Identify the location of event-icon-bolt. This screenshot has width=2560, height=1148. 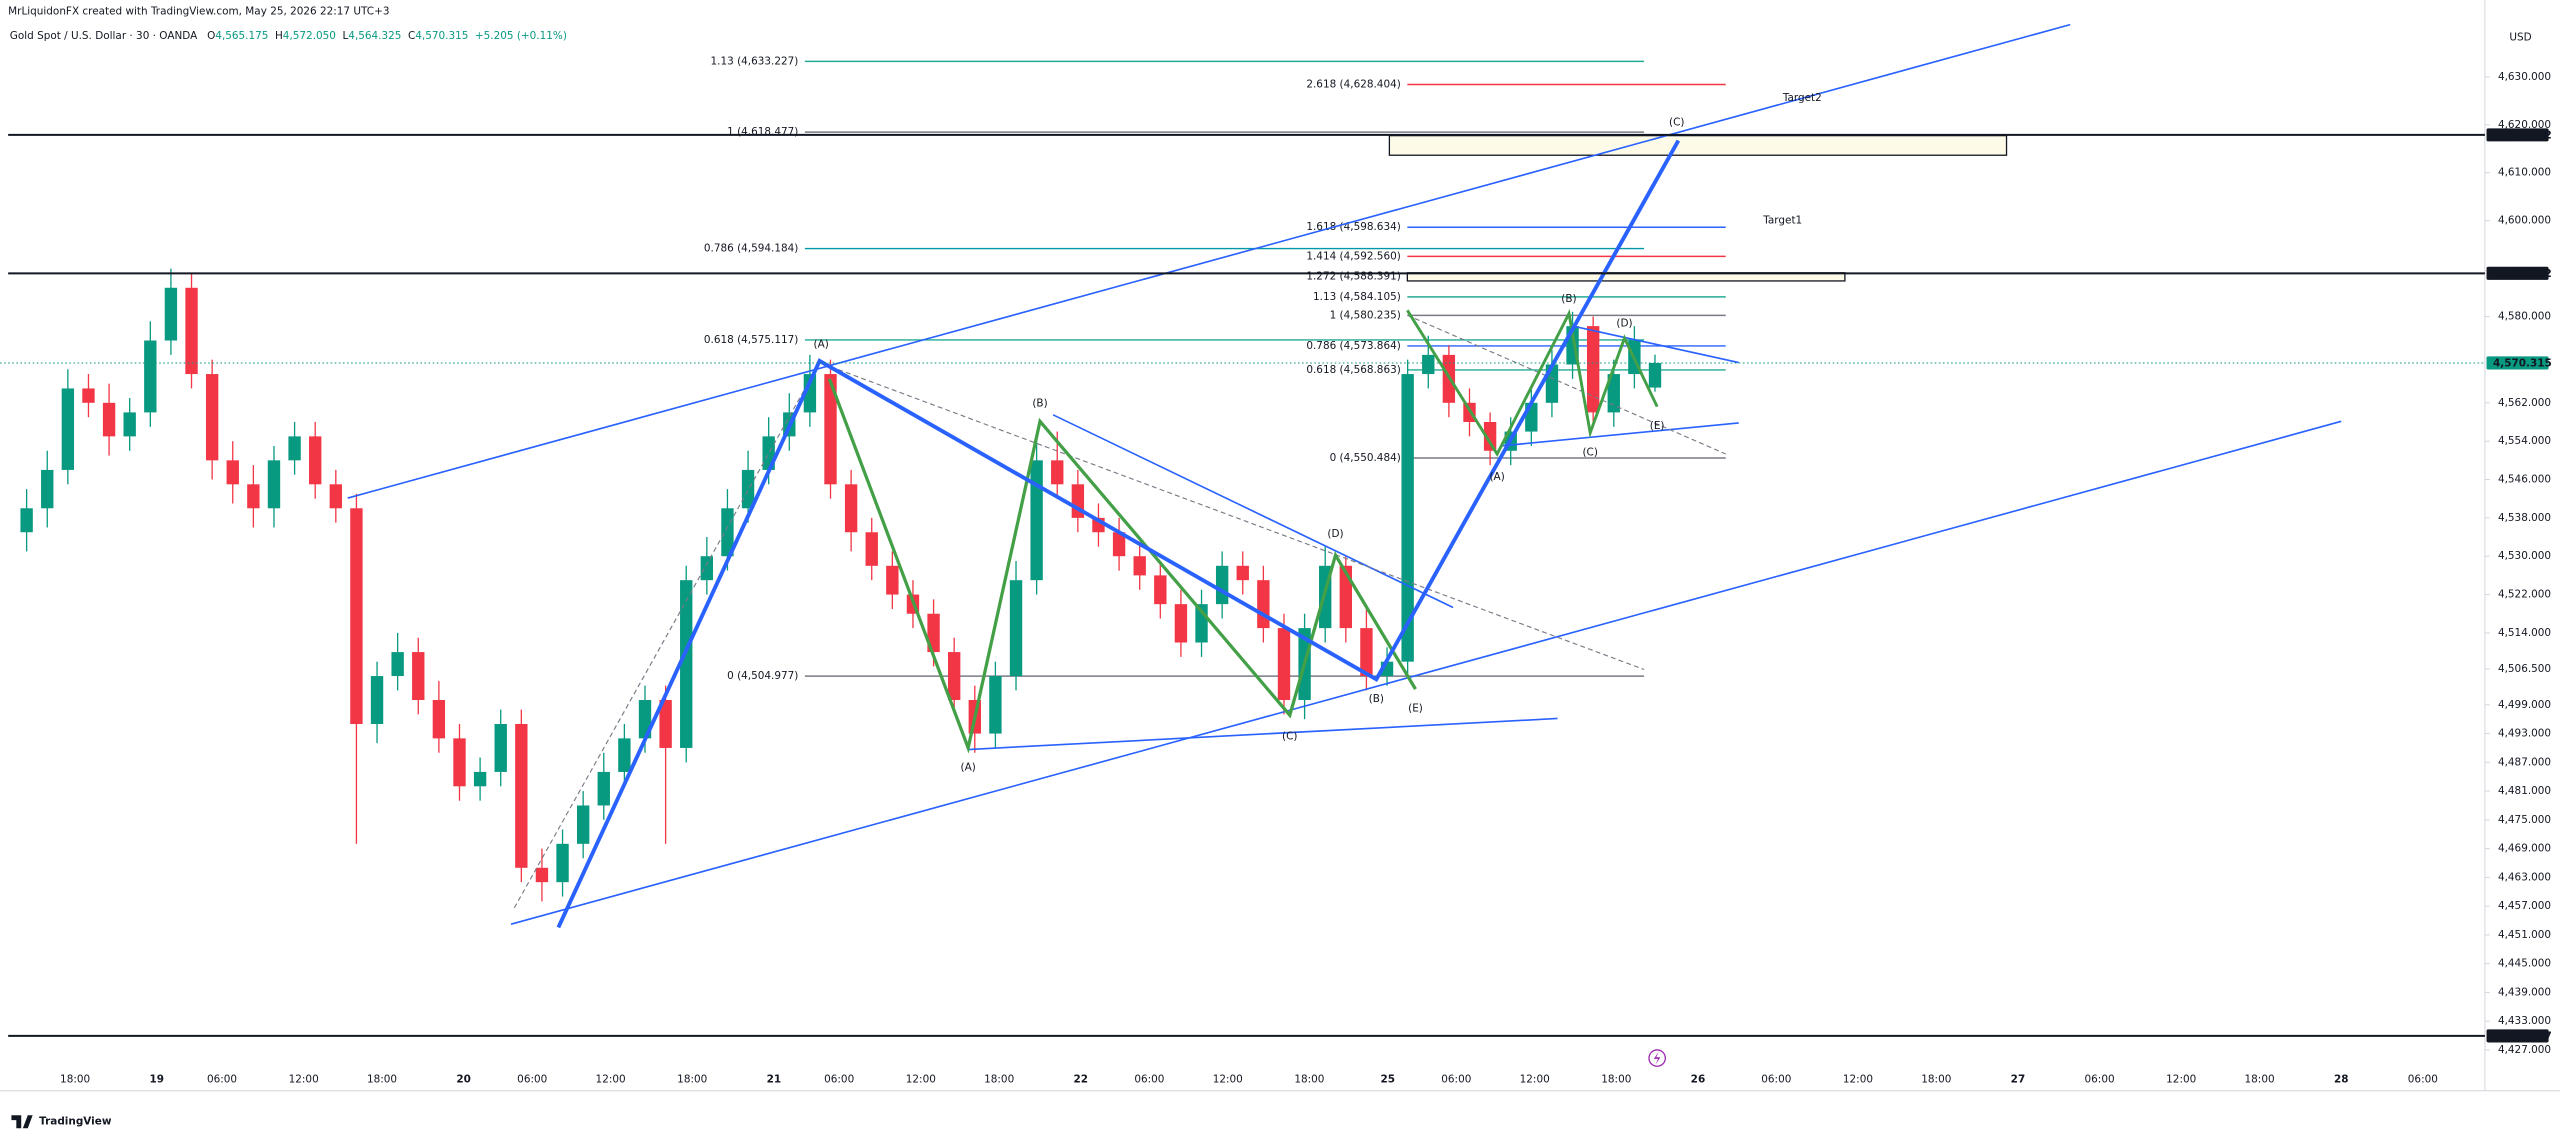
(1657, 1058).